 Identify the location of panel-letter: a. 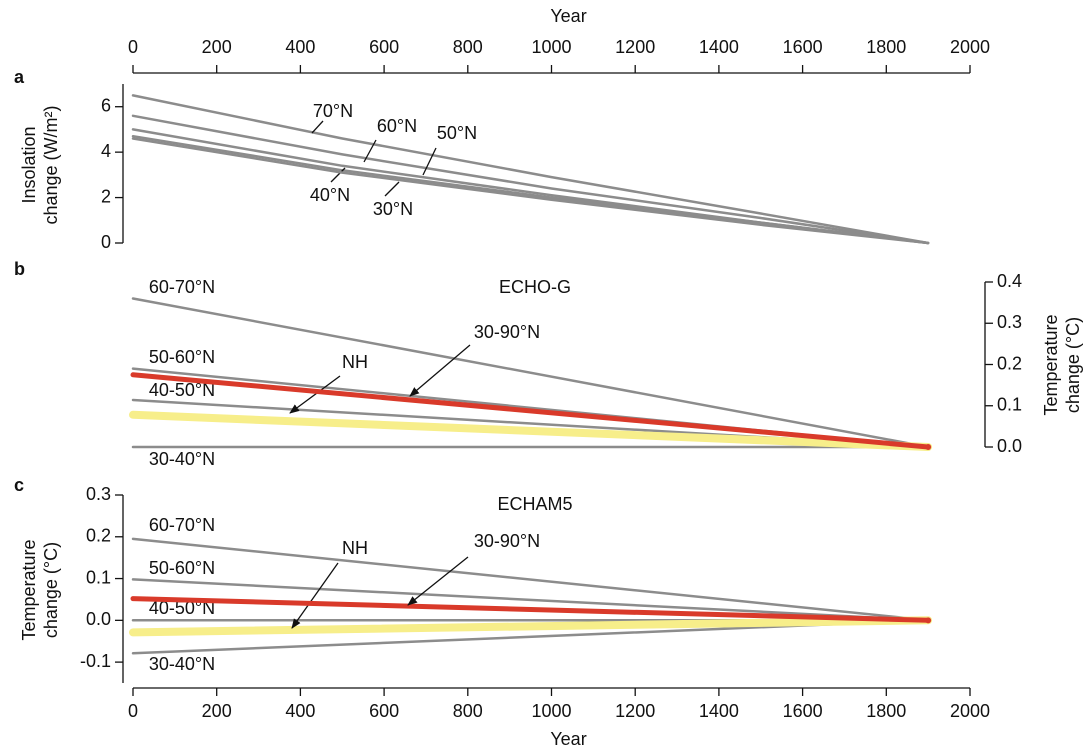
(19, 77).